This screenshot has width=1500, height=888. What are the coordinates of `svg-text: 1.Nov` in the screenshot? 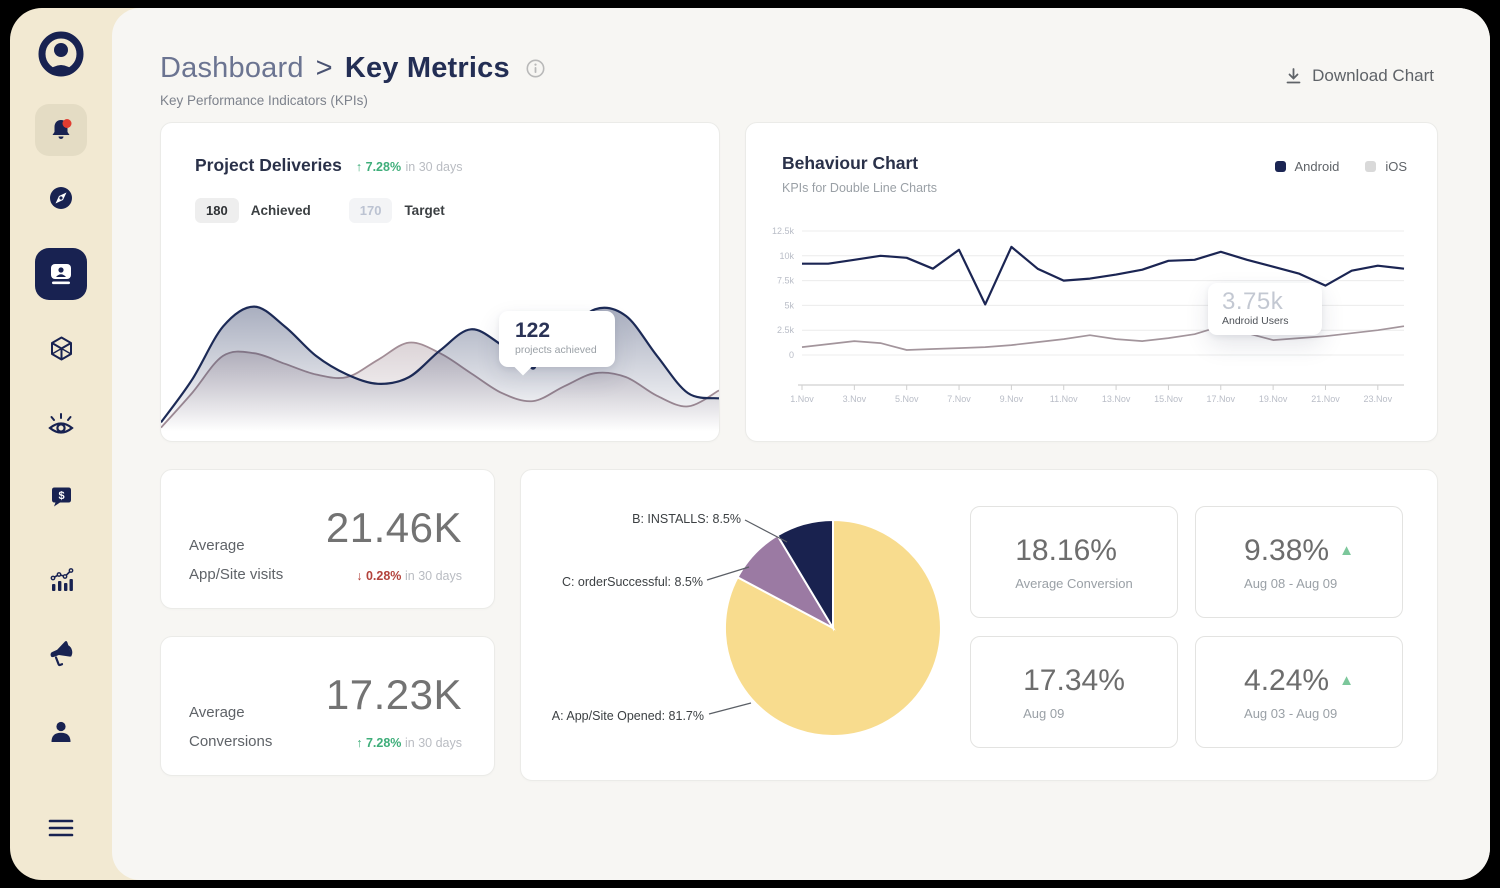 It's located at (802, 399).